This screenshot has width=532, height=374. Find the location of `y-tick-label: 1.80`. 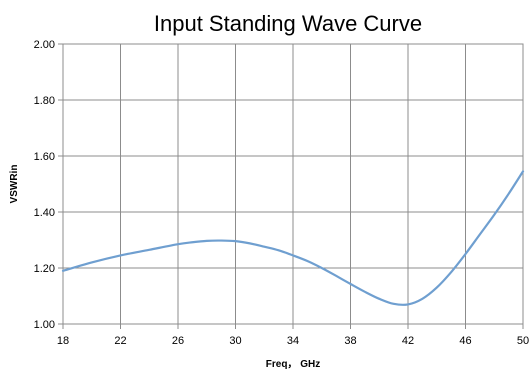

y-tick-label: 1.80 is located at coordinates (44, 101).